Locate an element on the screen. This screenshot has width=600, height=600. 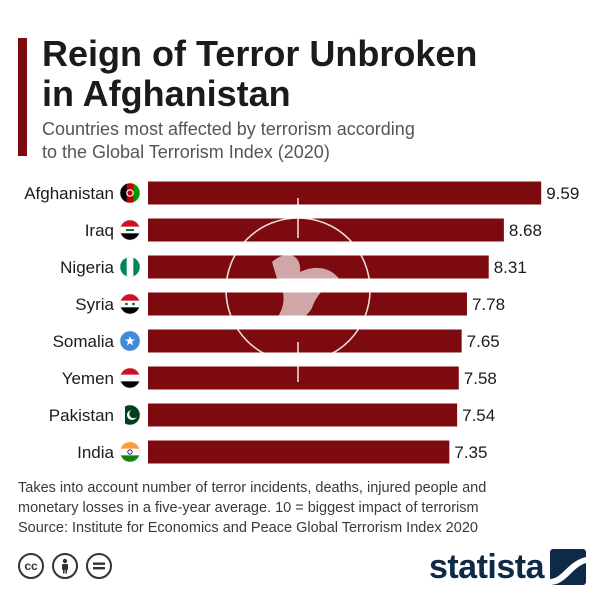
category-label: Pakistan is located at coordinates (81, 415).